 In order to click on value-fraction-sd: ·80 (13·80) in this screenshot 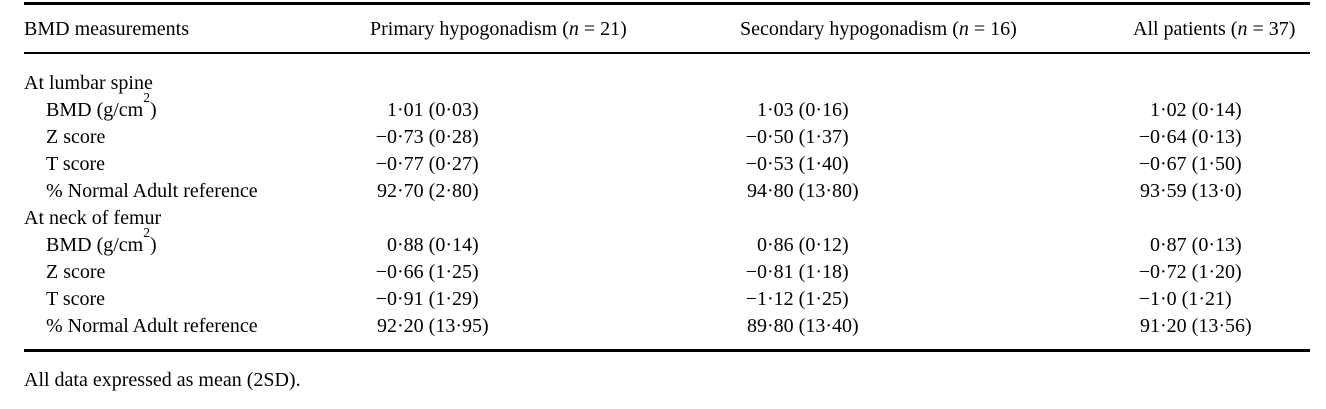, I will do `click(813, 191)`.